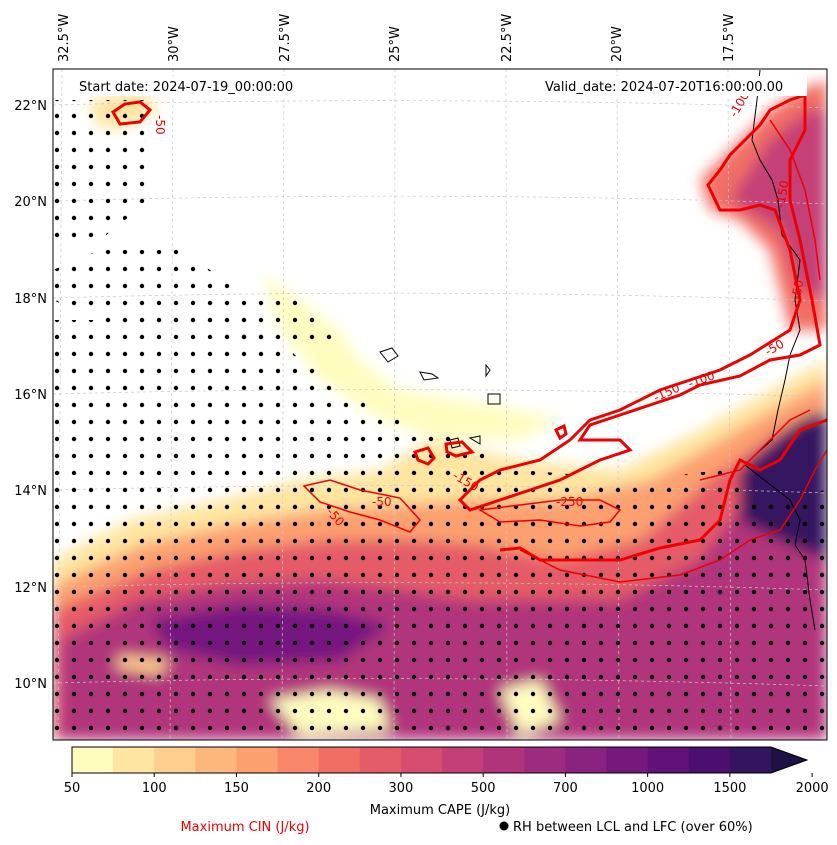  I want to click on lon-label: 32.5°W, so click(64, 38).